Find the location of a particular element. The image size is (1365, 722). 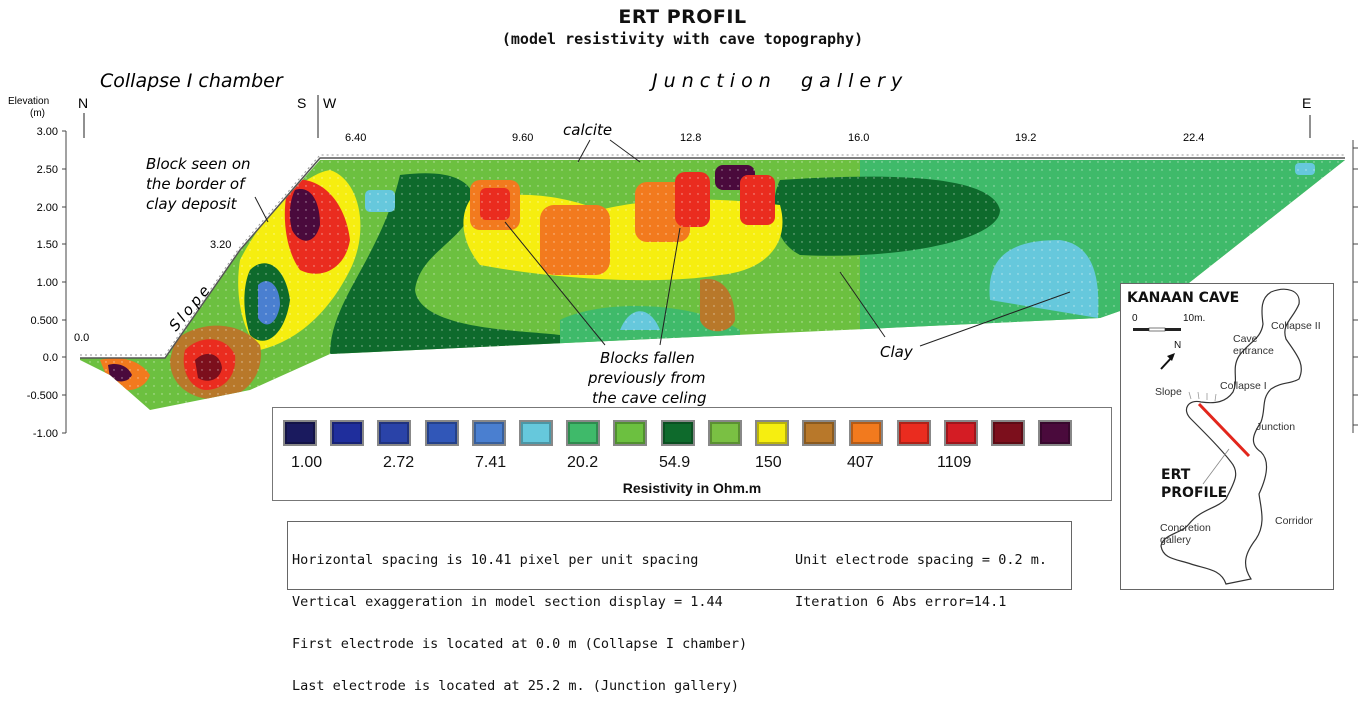

x-tick: 0.0 is located at coordinates (81, 338).